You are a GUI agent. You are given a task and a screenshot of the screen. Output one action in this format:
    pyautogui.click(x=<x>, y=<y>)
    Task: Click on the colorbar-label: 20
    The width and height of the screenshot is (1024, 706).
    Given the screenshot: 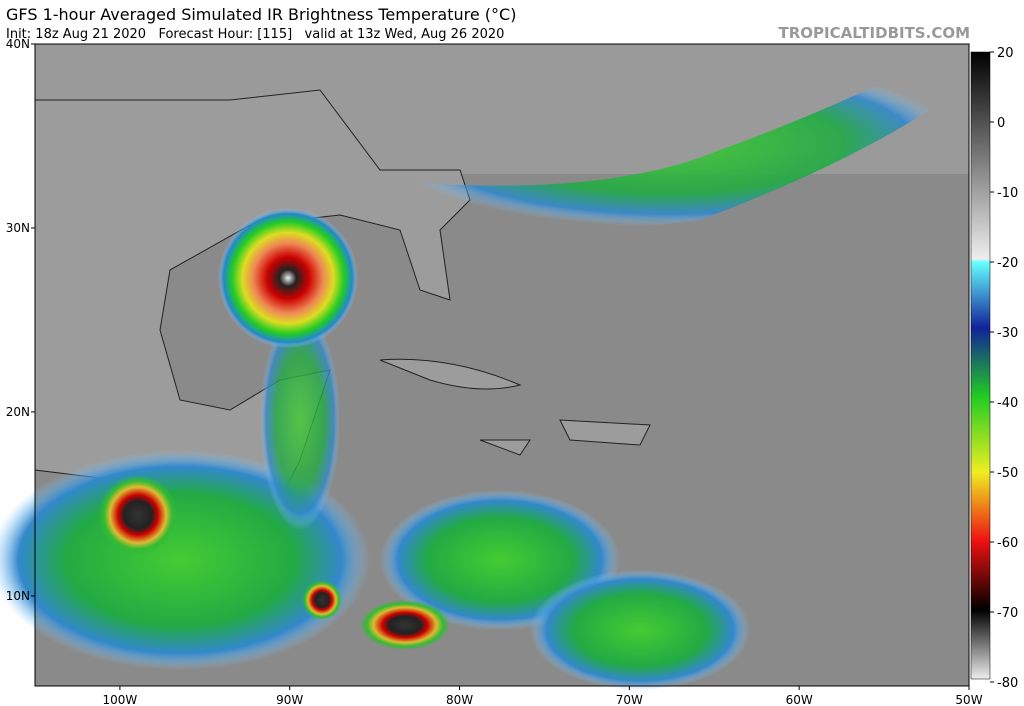 What is the action you would take?
    pyautogui.click(x=1005, y=53)
    